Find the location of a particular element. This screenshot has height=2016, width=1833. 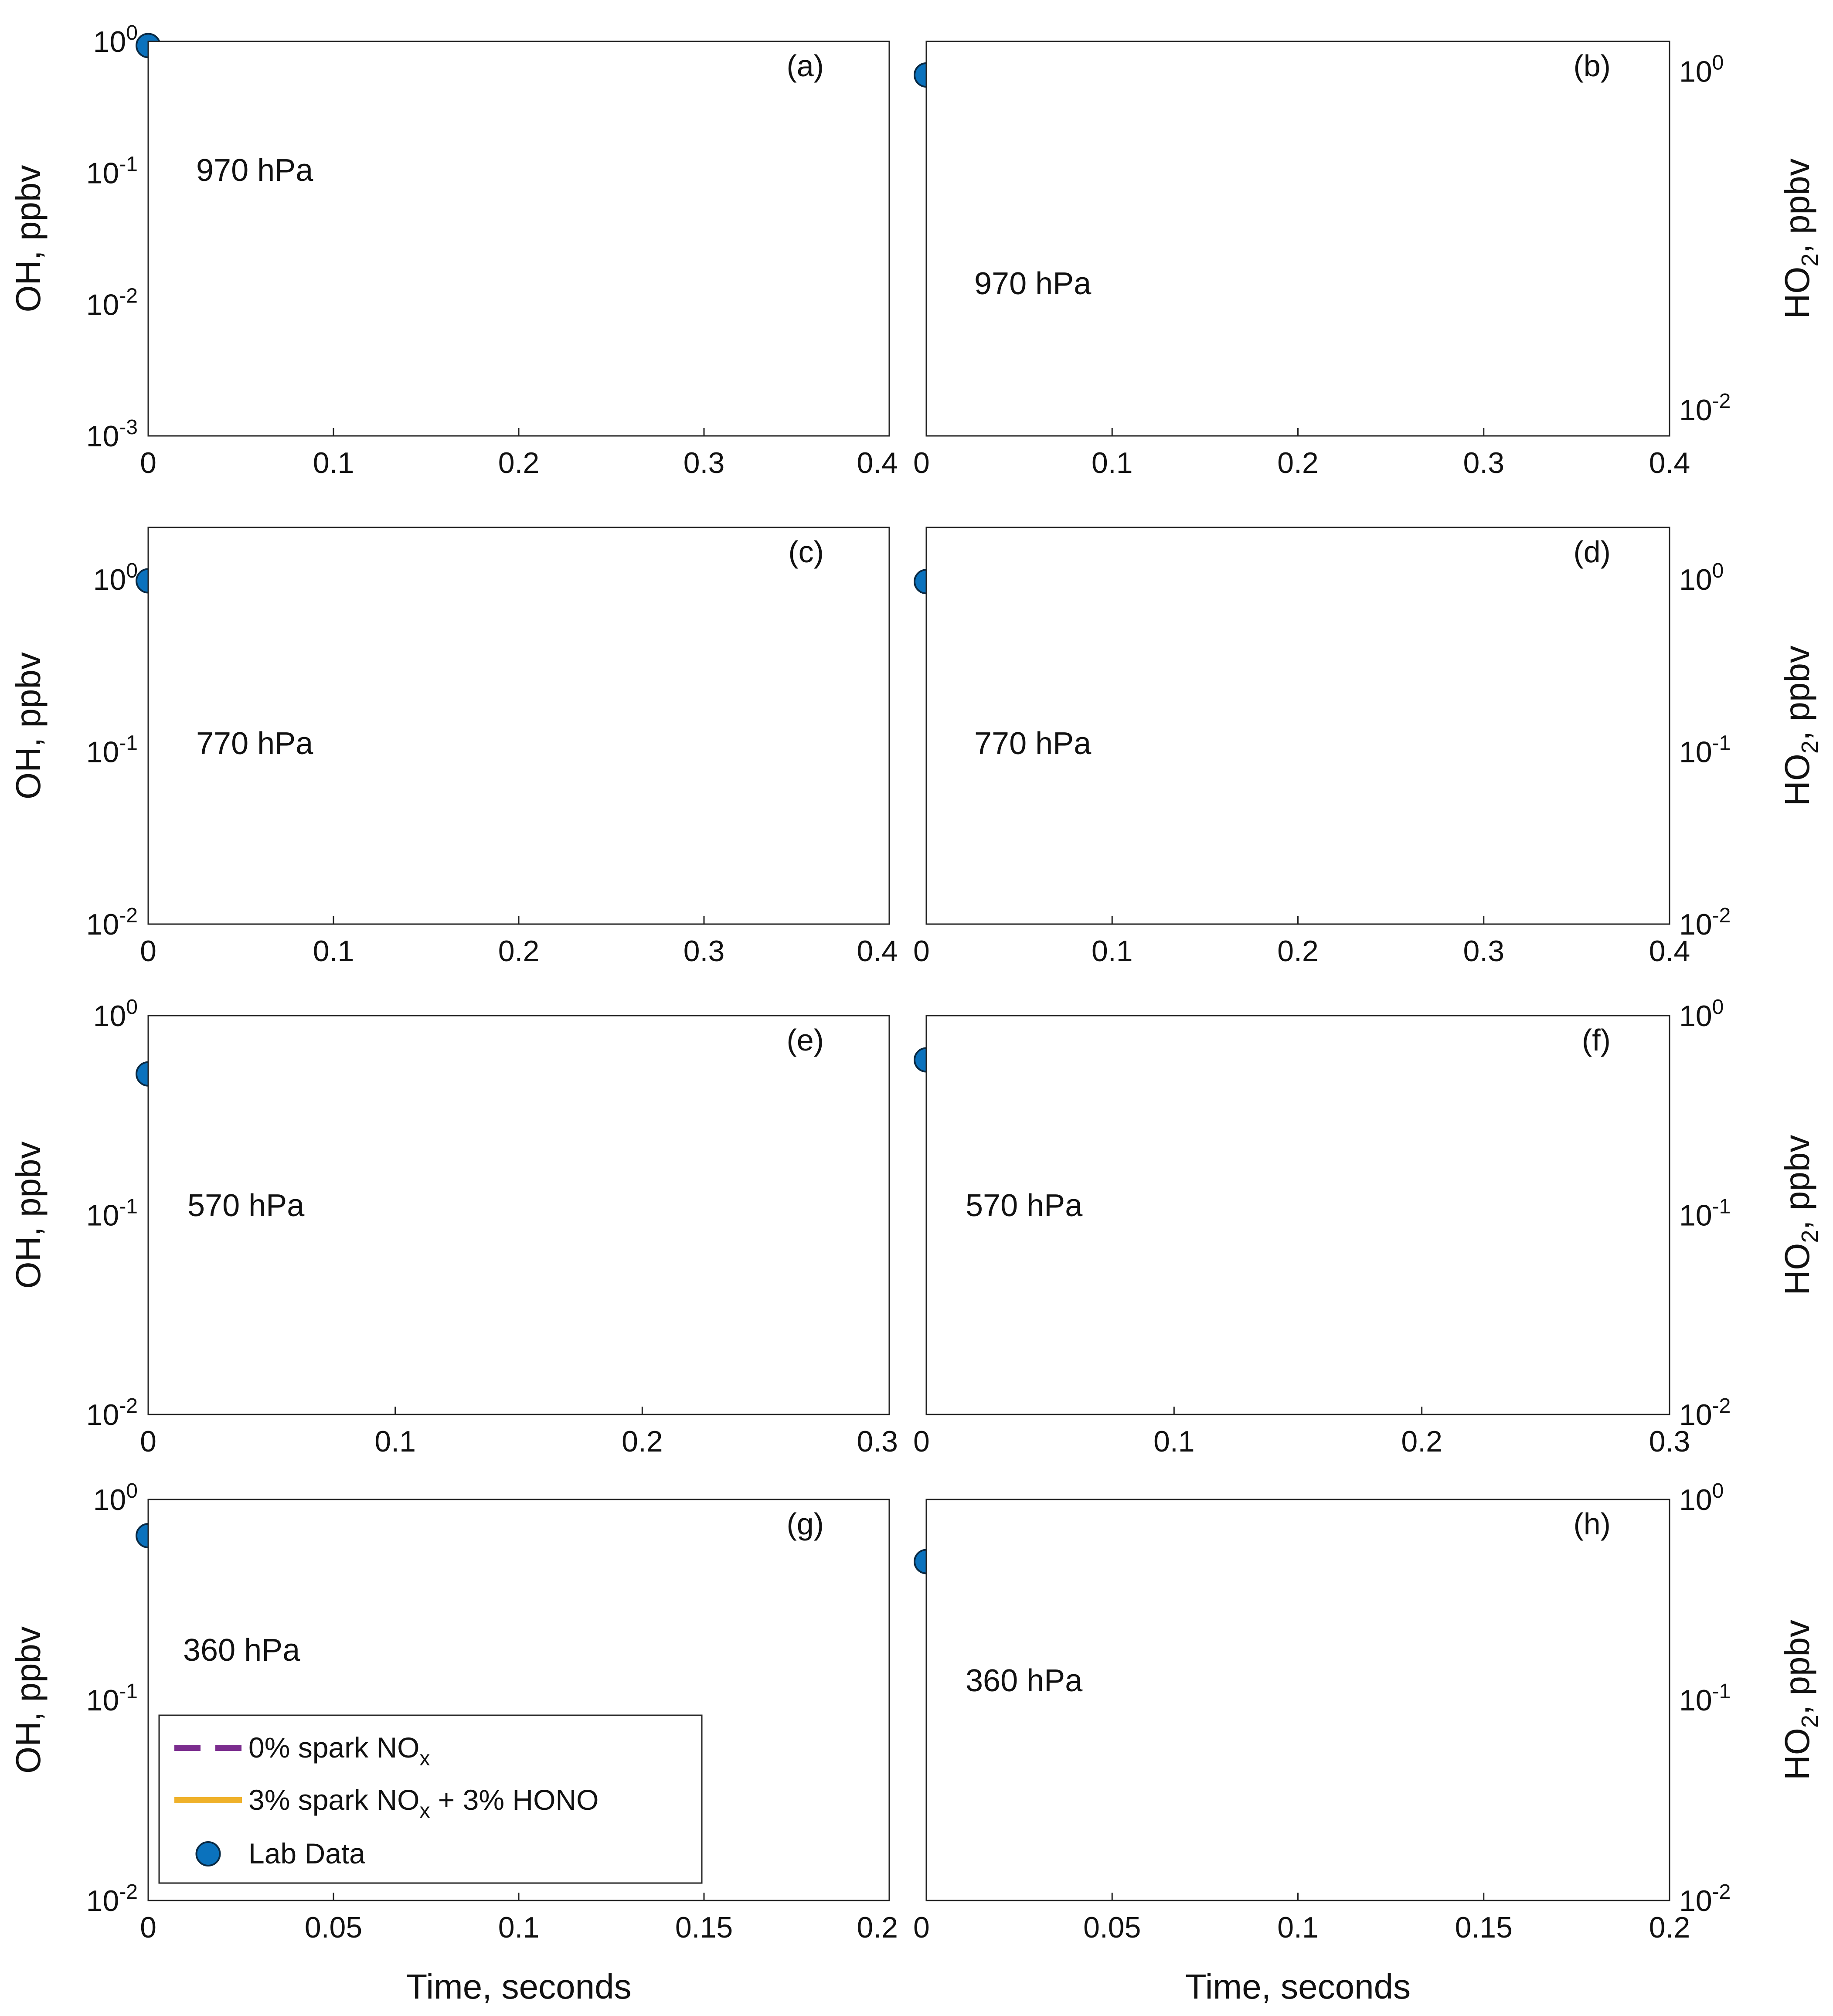

legend-swatch-lab-data is located at coordinates (208, 1853).